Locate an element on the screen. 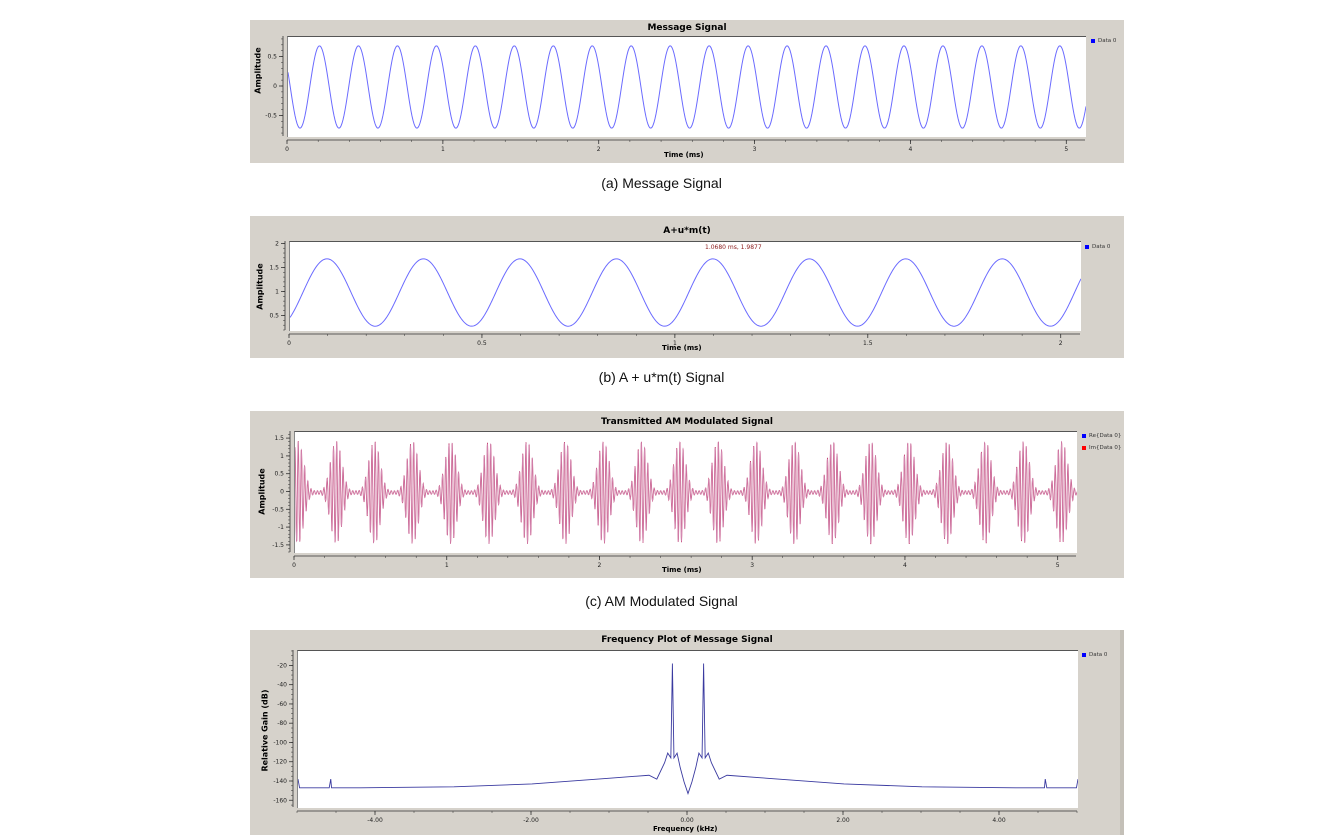  plot-area: 1.0680 ms, 1.9877 is located at coordinates (685, 286).